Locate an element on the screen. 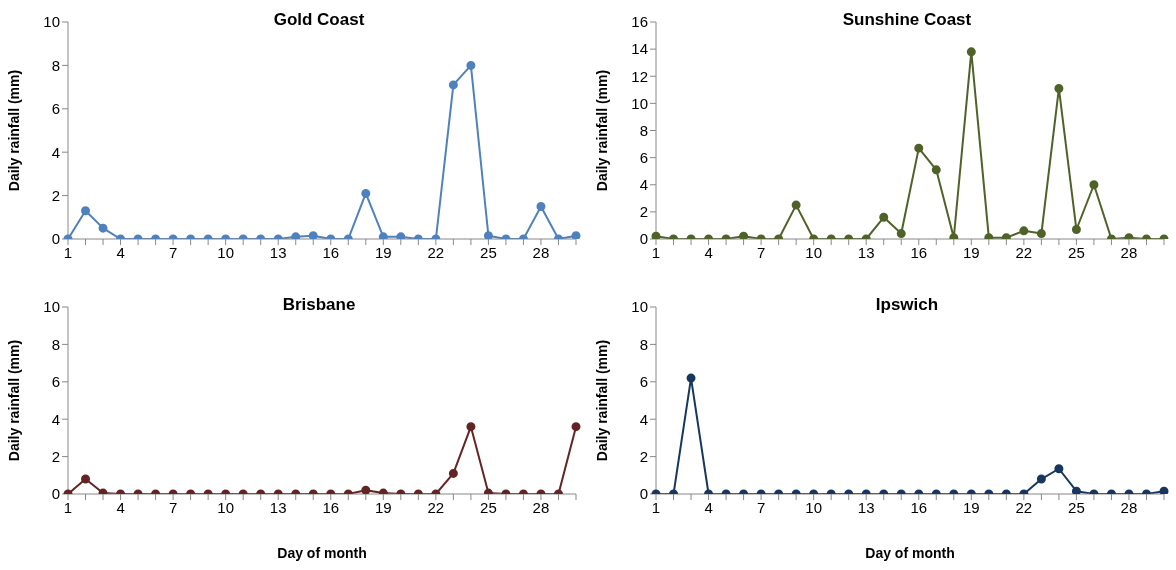 Image resolution: width=1176 pixels, height=570 pixels. y-tick-label: 12 is located at coordinates (639, 76).